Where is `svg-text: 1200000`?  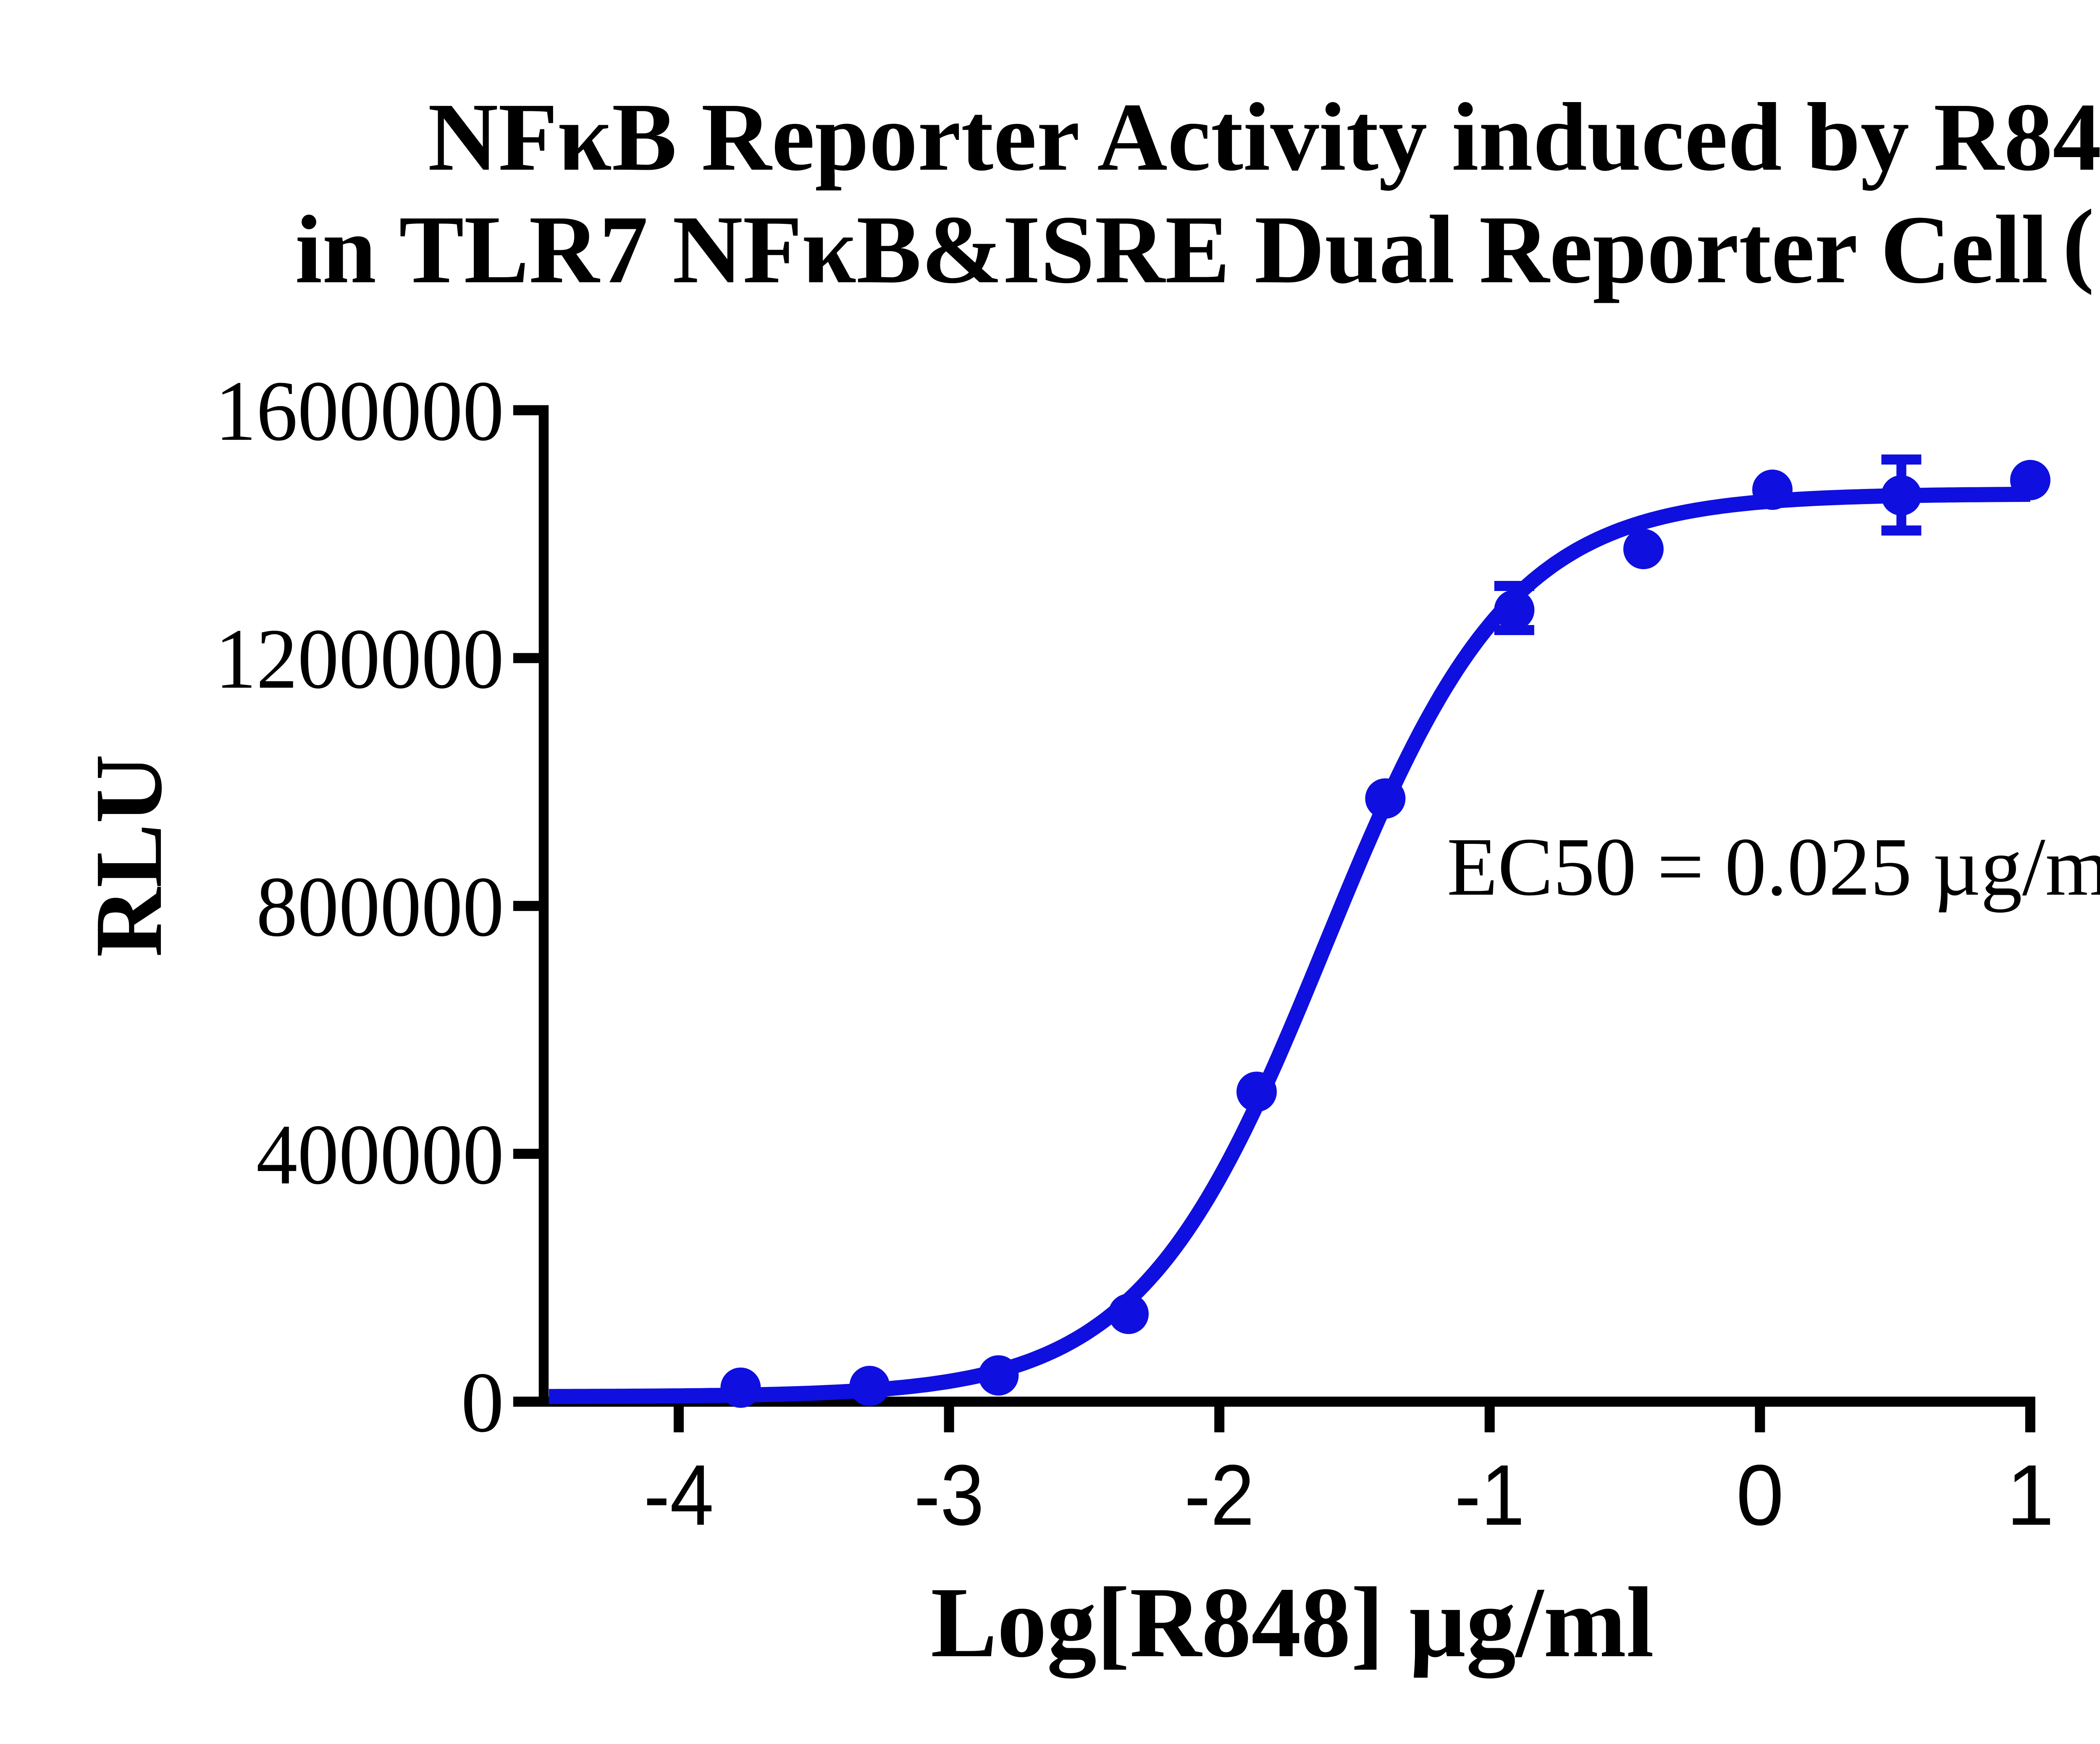 svg-text: 1200000 is located at coordinates (359, 659).